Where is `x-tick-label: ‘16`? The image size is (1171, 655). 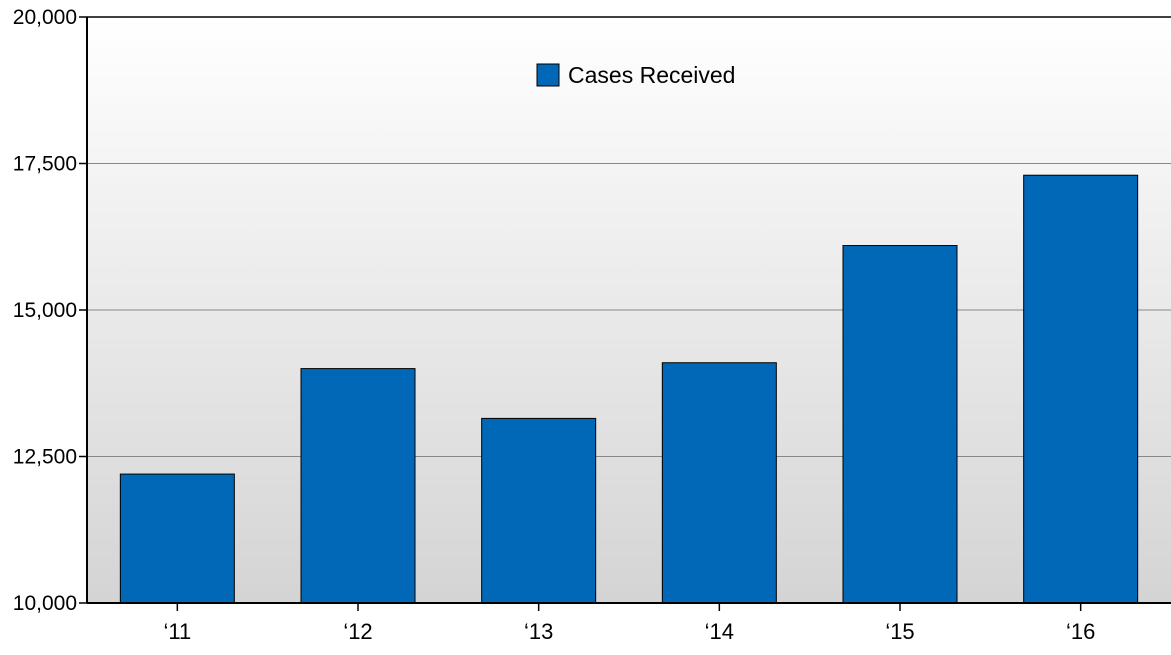 x-tick-label: ‘16 is located at coordinates (1080, 631).